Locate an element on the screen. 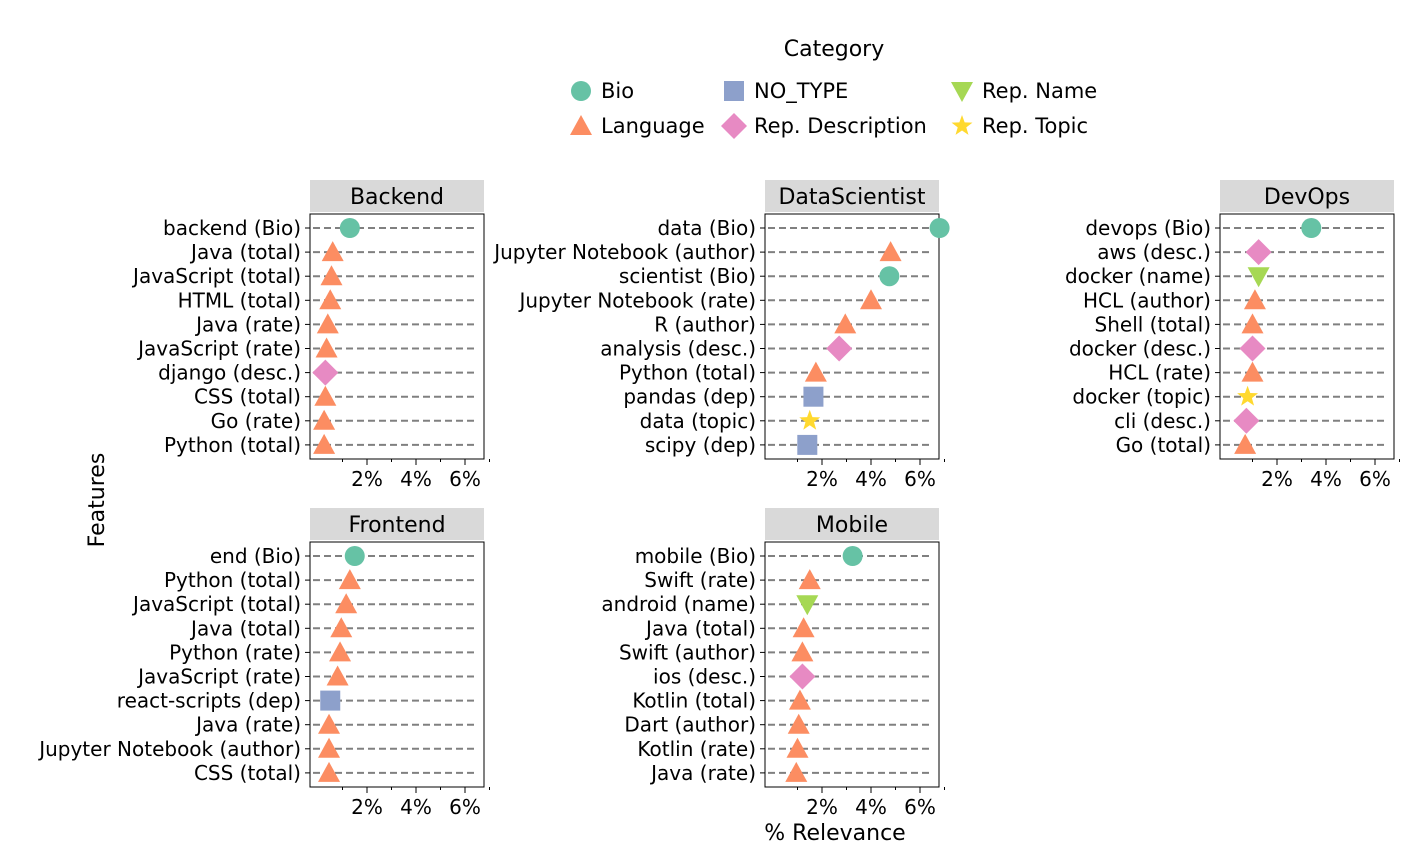 The height and width of the screenshot is (856, 1404). legend-label: Rep. Name is located at coordinates (1039, 91).